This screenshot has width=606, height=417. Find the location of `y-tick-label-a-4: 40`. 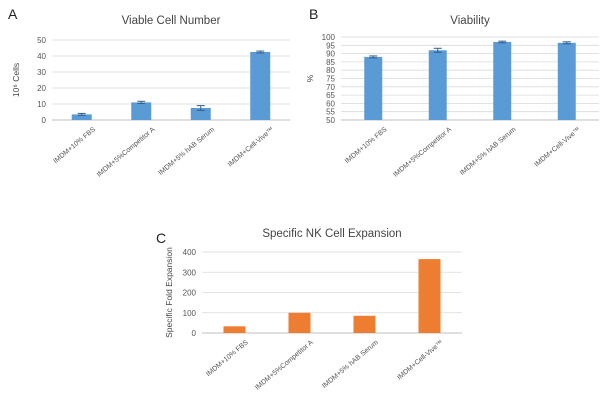

y-tick-label-a-4: 40 is located at coordinates (41, 56).